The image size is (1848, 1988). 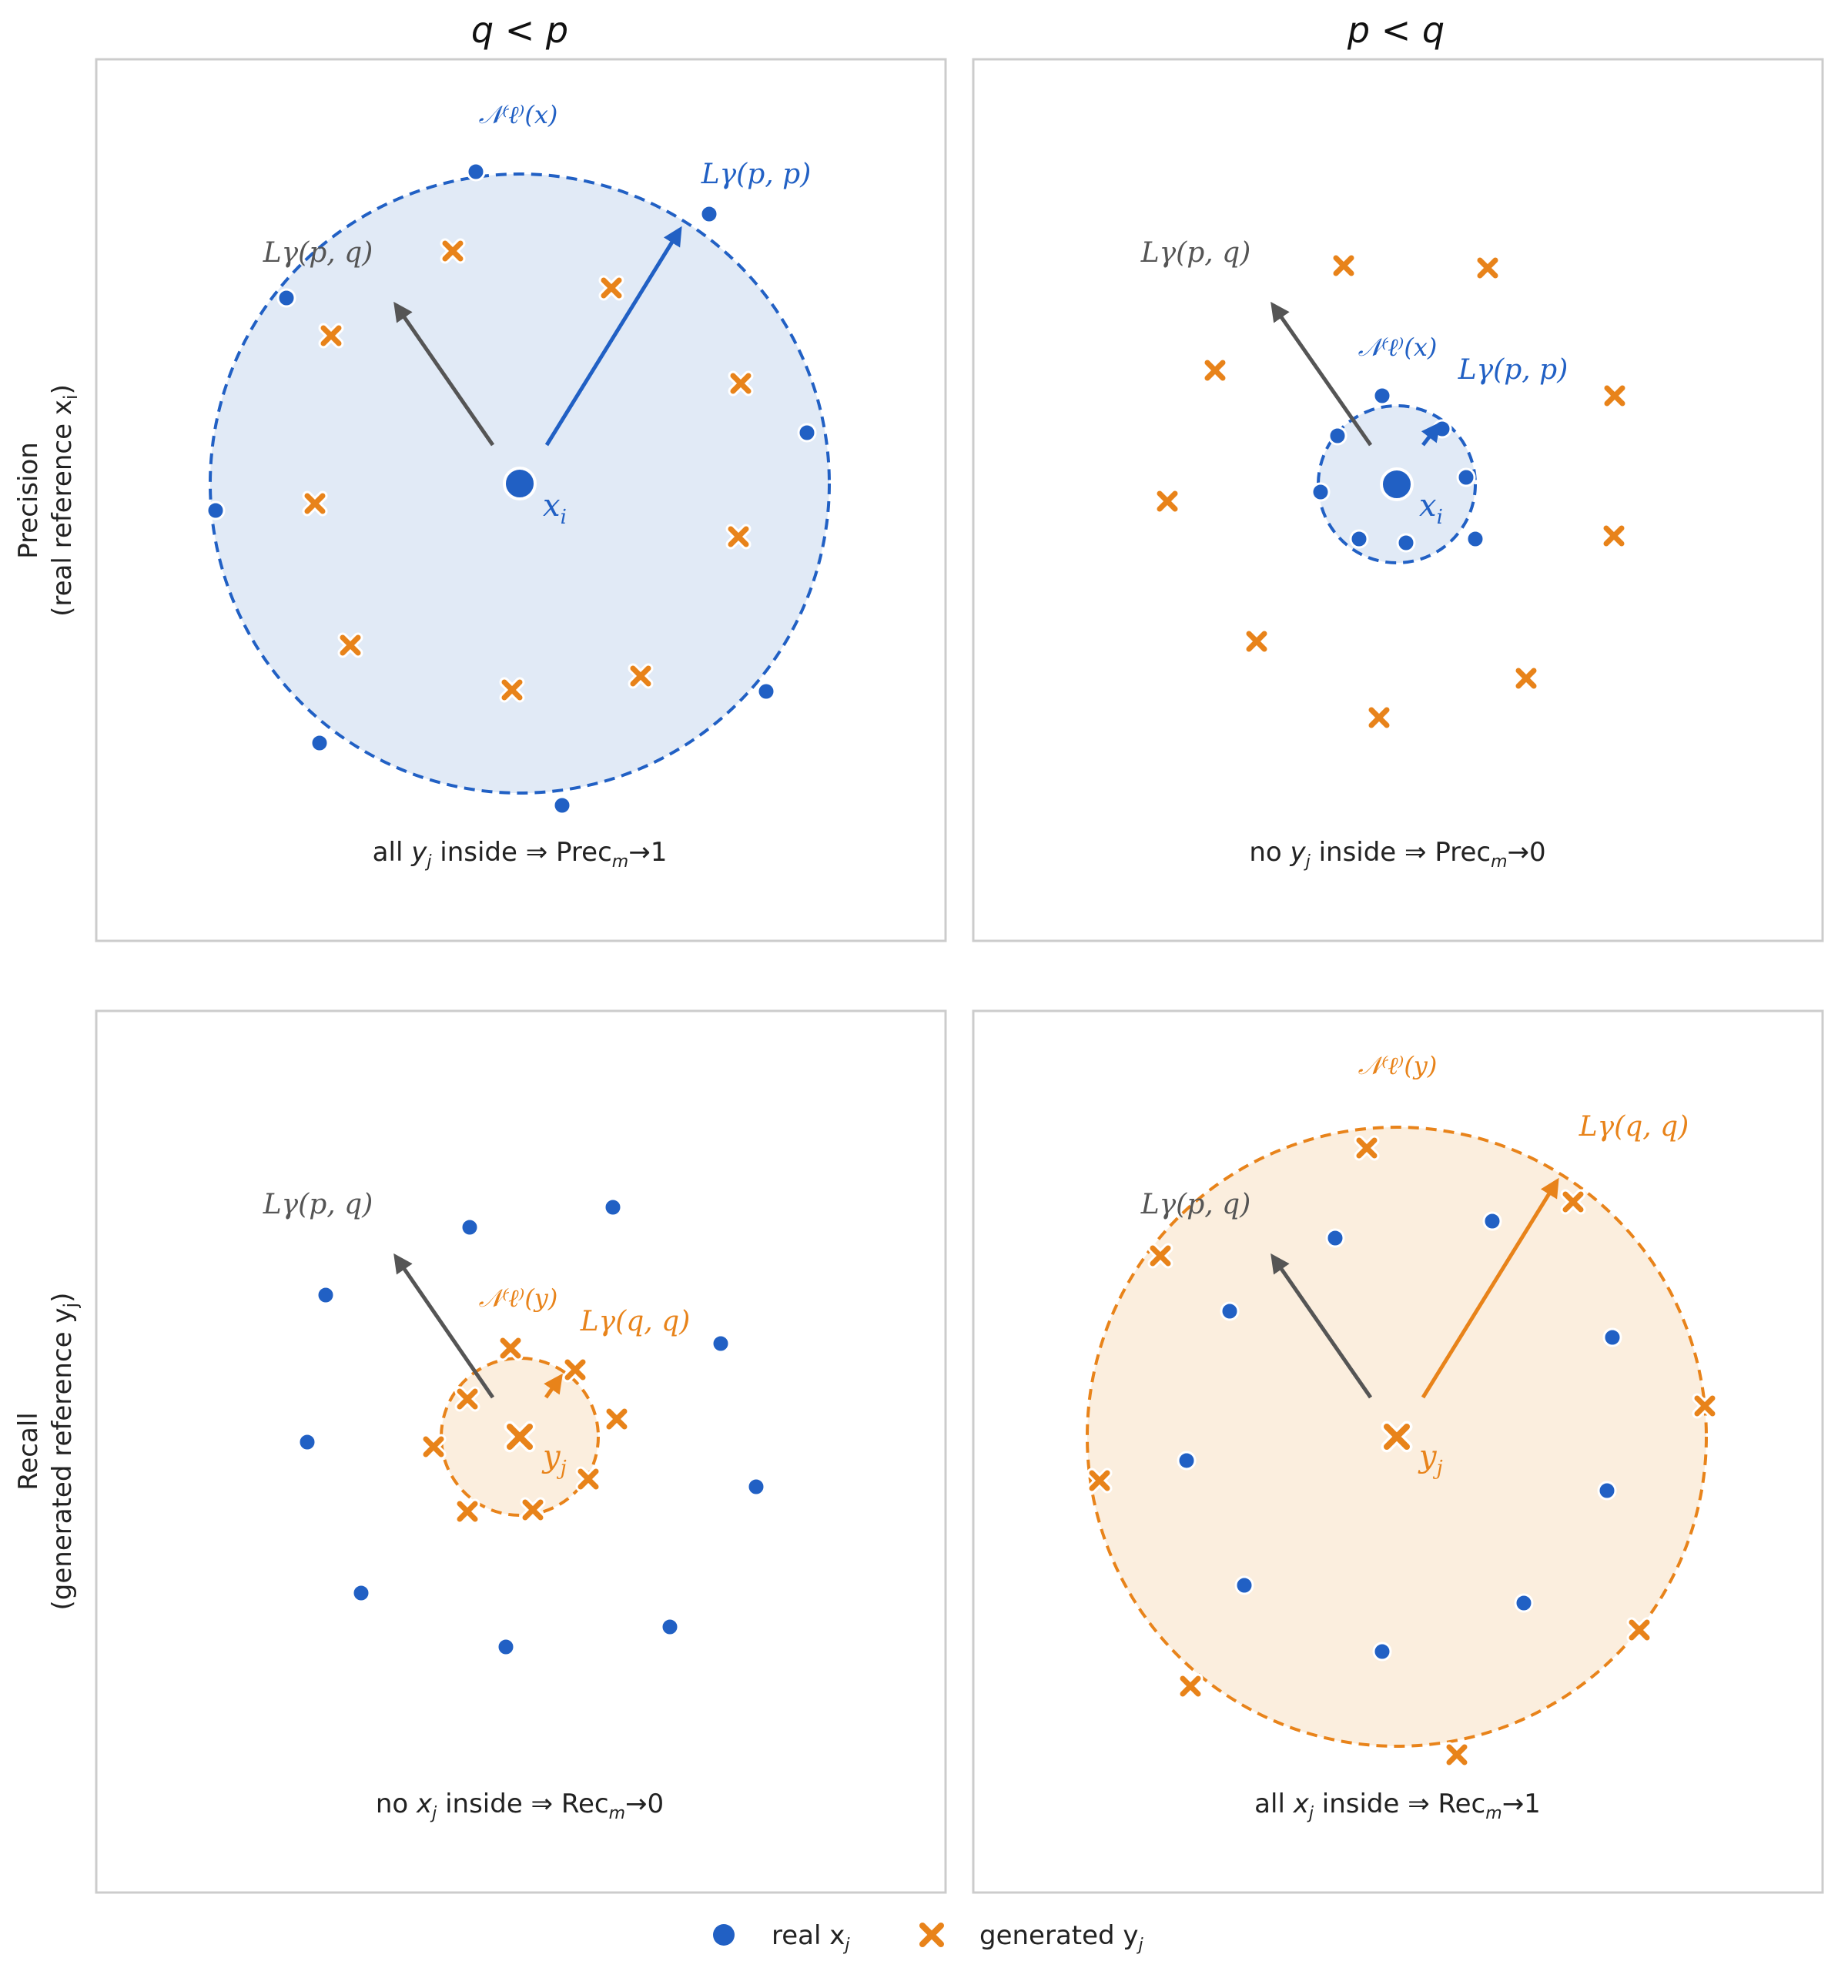 What do you see at coordinates (1397, 854) in the screenshot?
I see `panel-caption: no yj inside ⇒ Precm→0` at bounding box center [1397, 854].